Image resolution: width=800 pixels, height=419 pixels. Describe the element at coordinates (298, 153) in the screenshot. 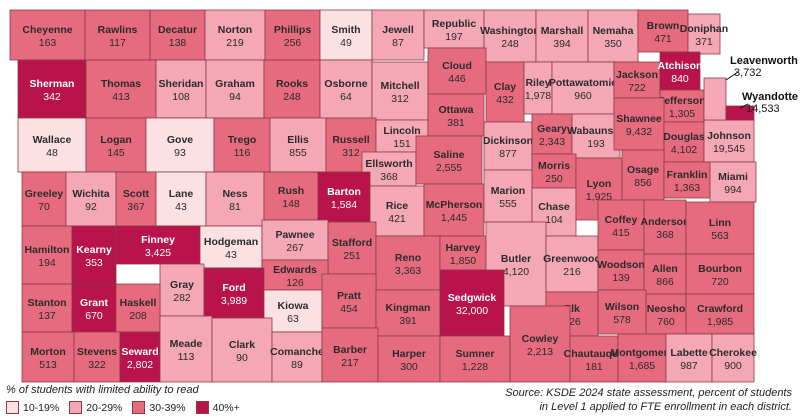

I see `county-value: 855` at that location.